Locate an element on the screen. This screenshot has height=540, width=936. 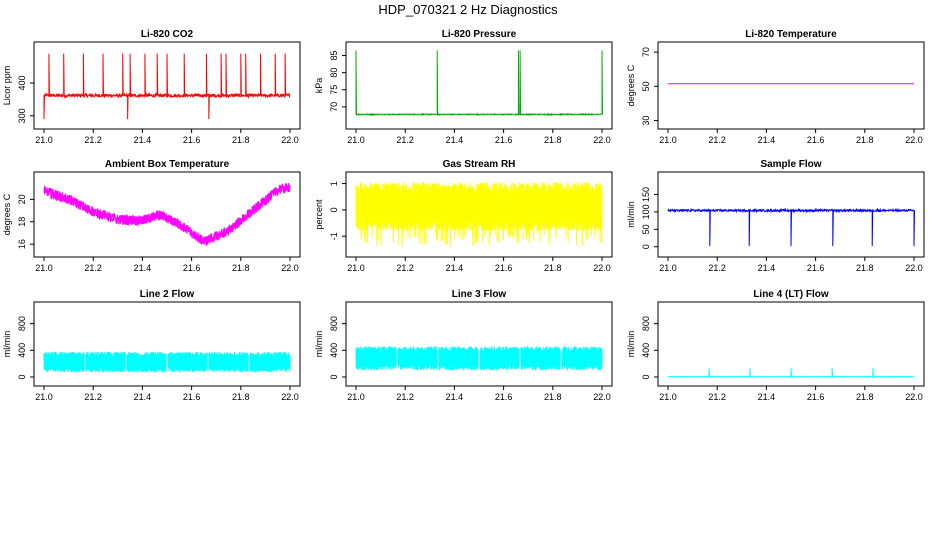
panel-title: Li-820 CO2 is located at coordinates (167, 34).